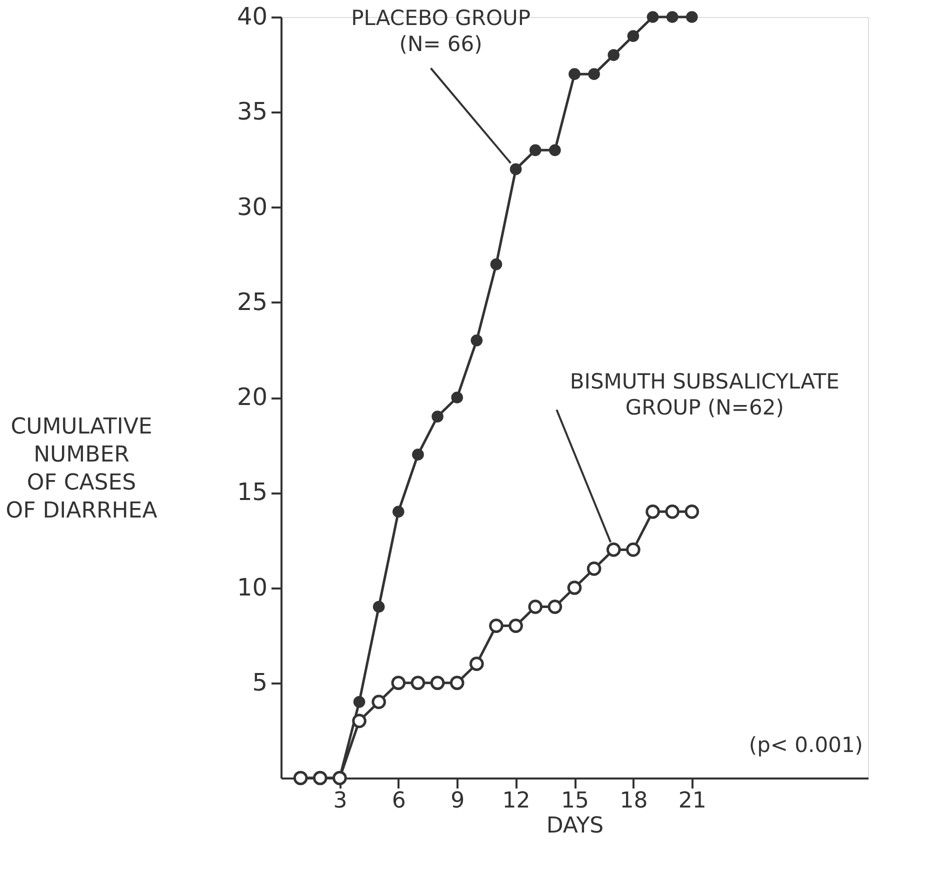  Describe the element at coordinates (575, 801) in the screenshot. I see `x-tick-label: 15` at that location.